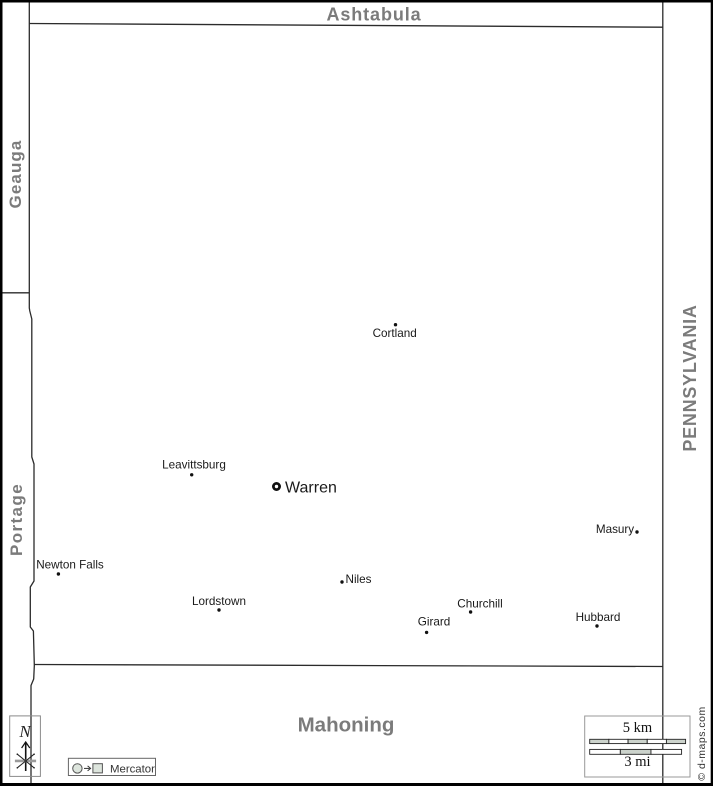  What do you see at coordinates (15, 174) in the screenshot?
I see `svg-text: Geauga` at bounding box center [15, 174].